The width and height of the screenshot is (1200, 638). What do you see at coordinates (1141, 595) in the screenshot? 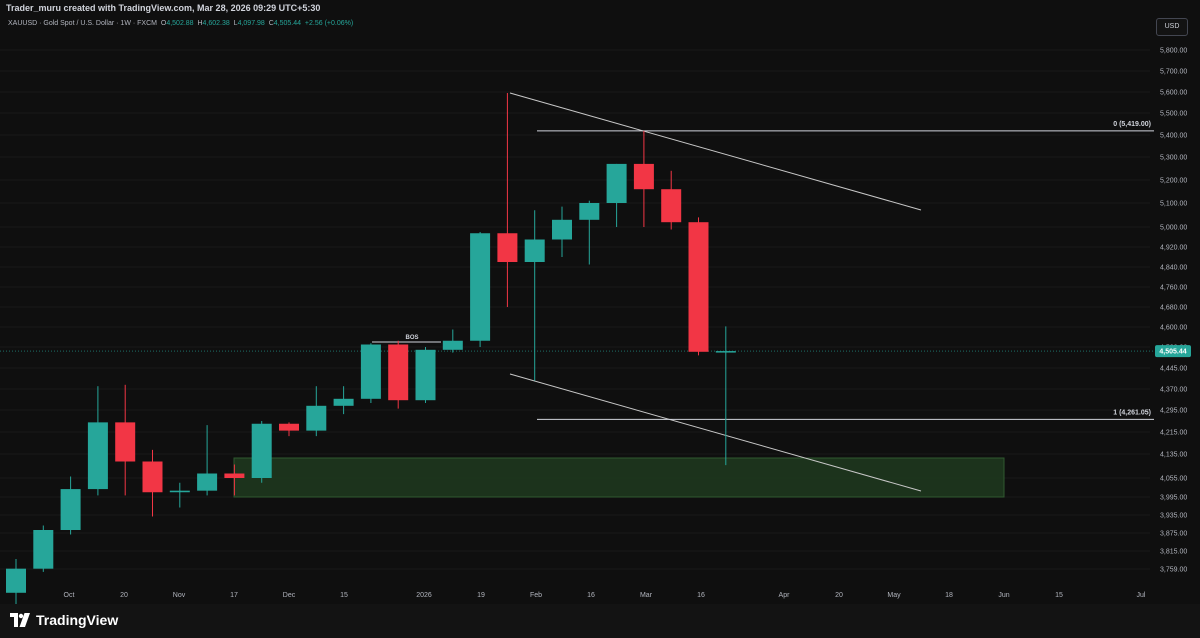
I see `x-tick-label: Jul` at bounding box center [1141, 595].